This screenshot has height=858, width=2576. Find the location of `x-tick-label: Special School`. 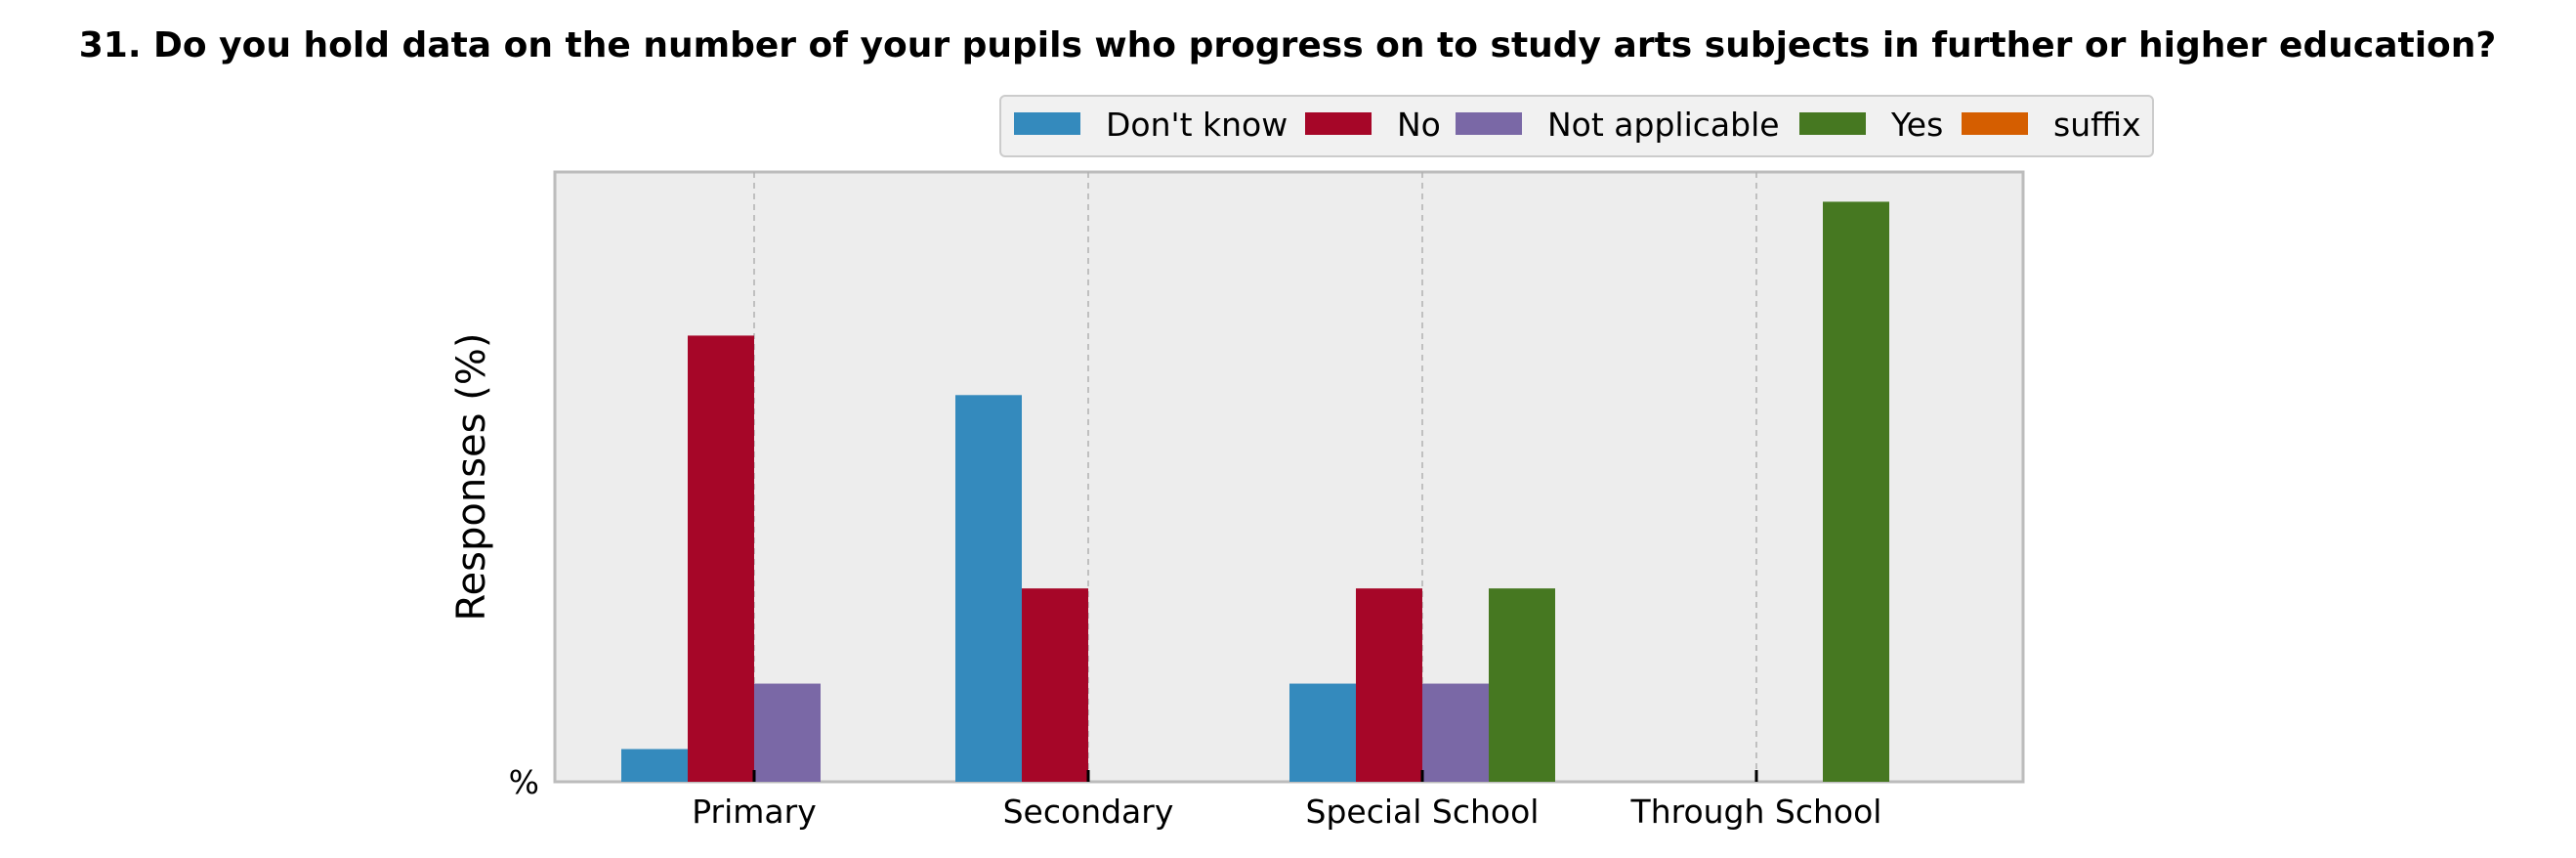

x-tick-label: Special School is located at coordinates (1423, 812).